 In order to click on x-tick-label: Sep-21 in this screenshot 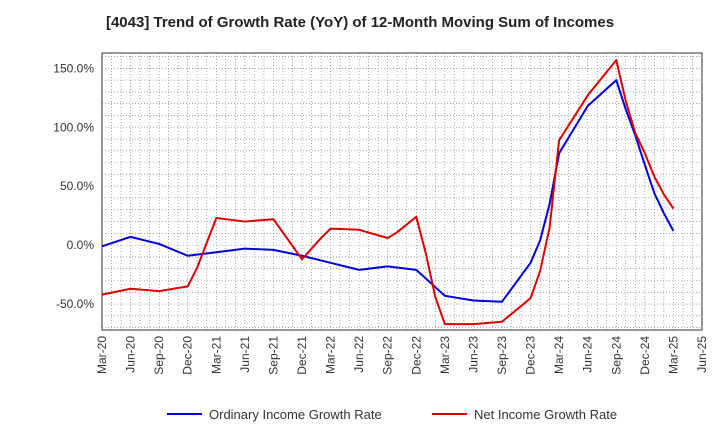, I will do `click(273, 355)`.